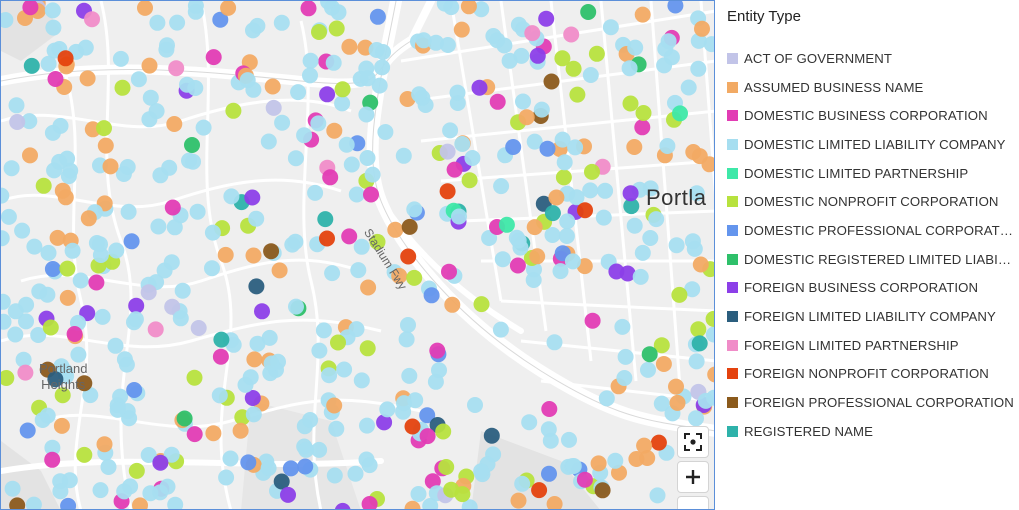  I want to click on zoom-out-button, so click(693, 502).